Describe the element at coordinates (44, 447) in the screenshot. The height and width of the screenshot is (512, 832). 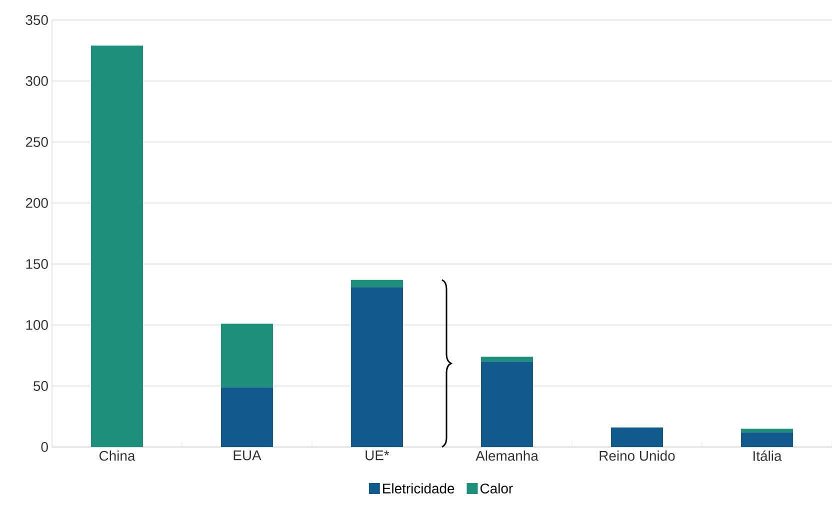
I see `y-tick-label: 0` at that location.